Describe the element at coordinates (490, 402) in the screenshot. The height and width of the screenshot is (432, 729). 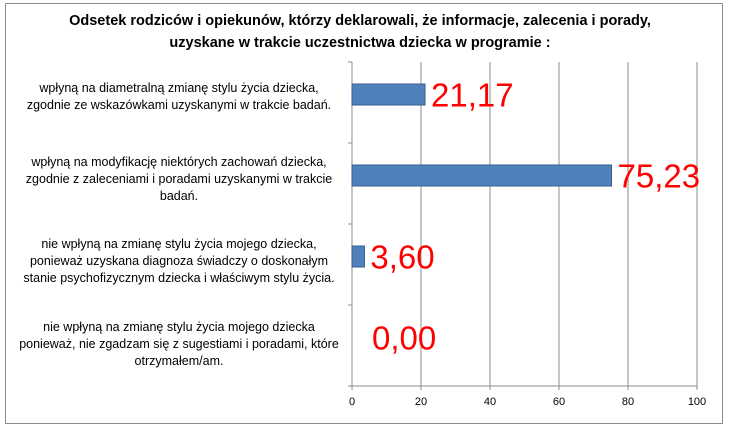
I see `x-tick-label-40: 40` at that location.